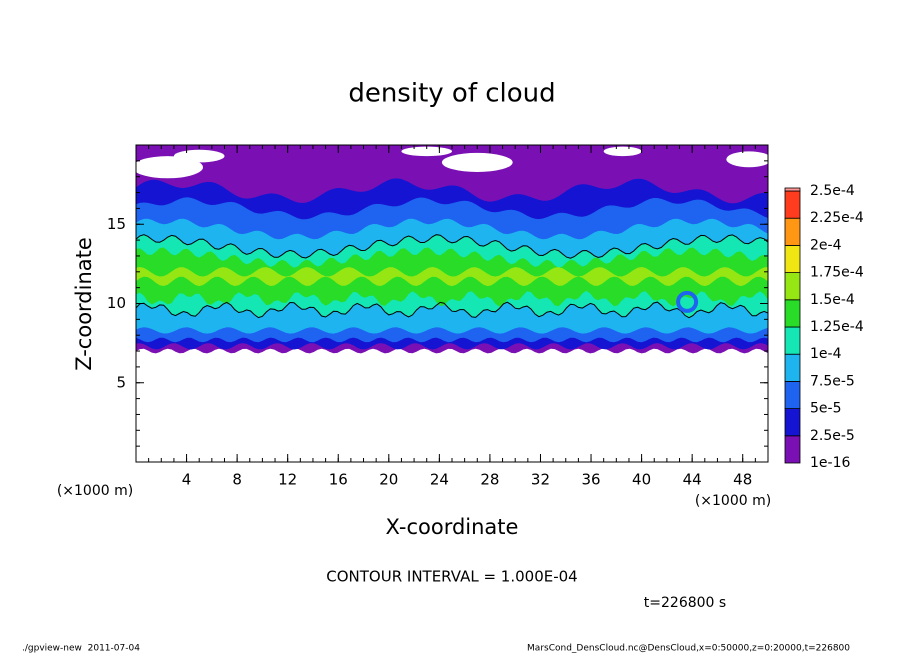  Describe the element at coordinates (116, 224) in the screenshot. I see `y-tick-label: 15` at that location.